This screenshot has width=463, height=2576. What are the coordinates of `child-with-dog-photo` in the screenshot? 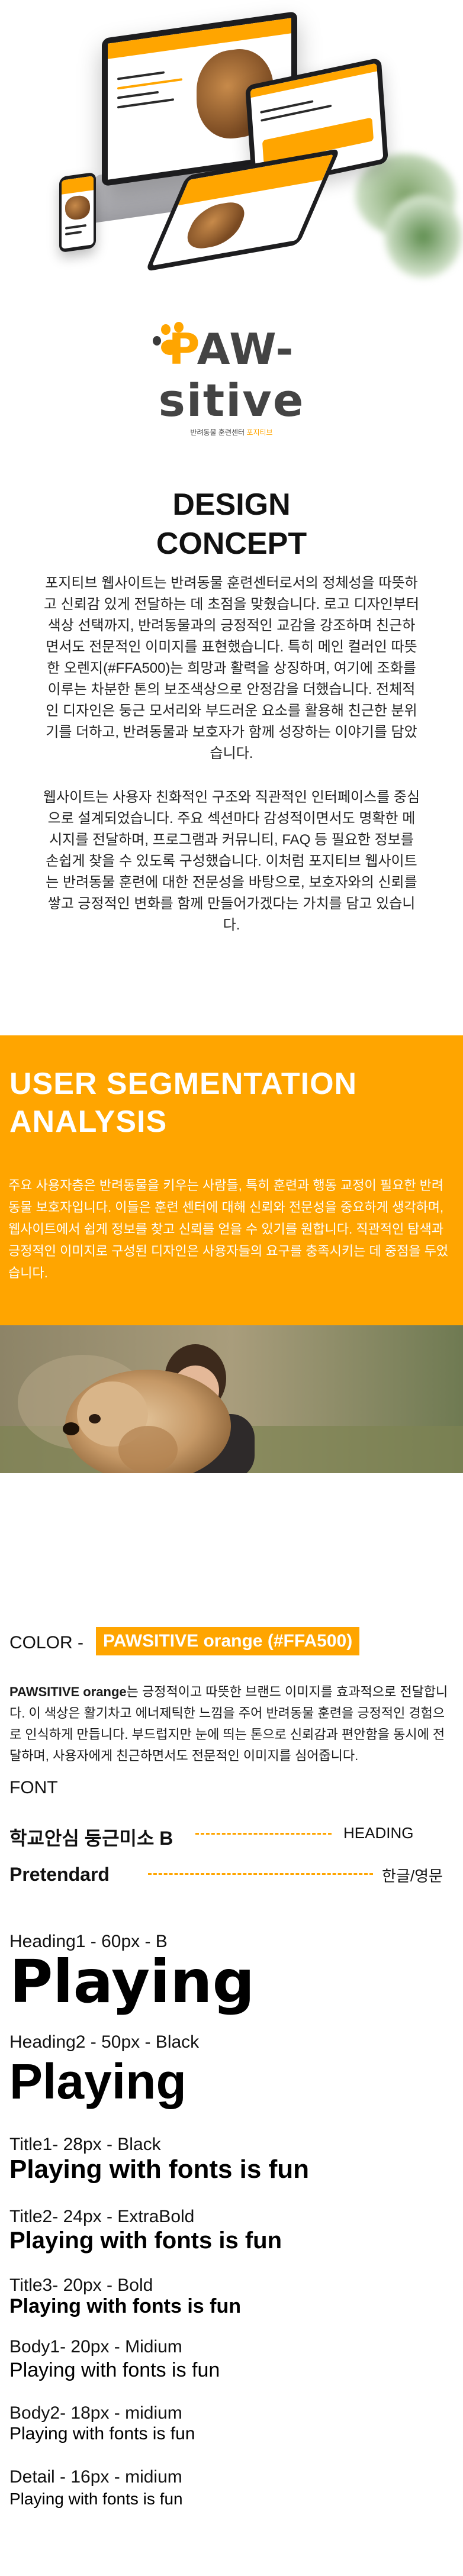 It's located at (231, 1399).